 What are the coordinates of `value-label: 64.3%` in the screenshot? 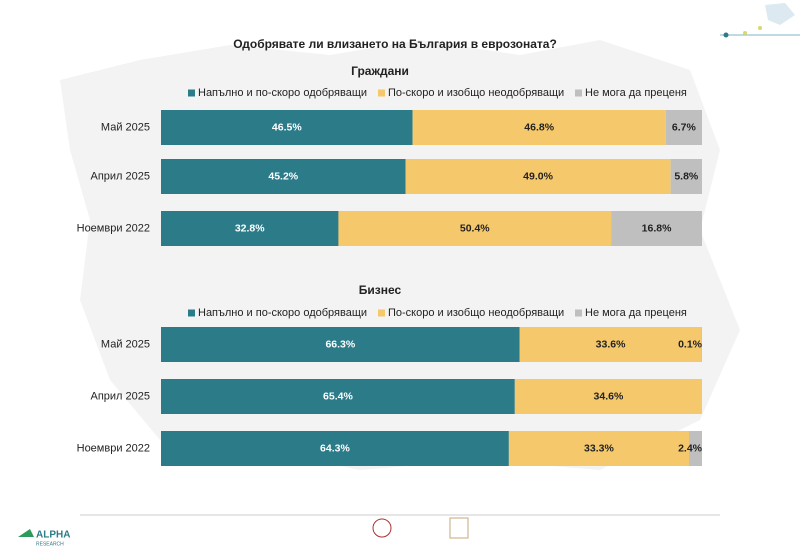 It's located at (335, 448).